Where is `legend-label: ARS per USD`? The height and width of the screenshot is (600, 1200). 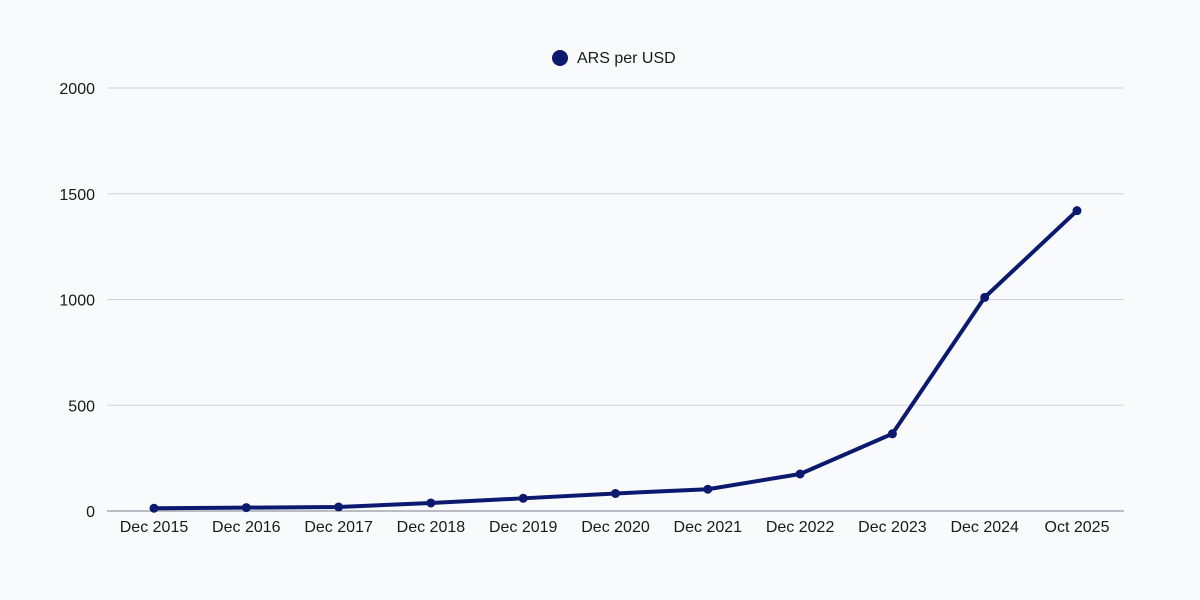
legend-label: ARS per USD is located at coordinates (626, 58).